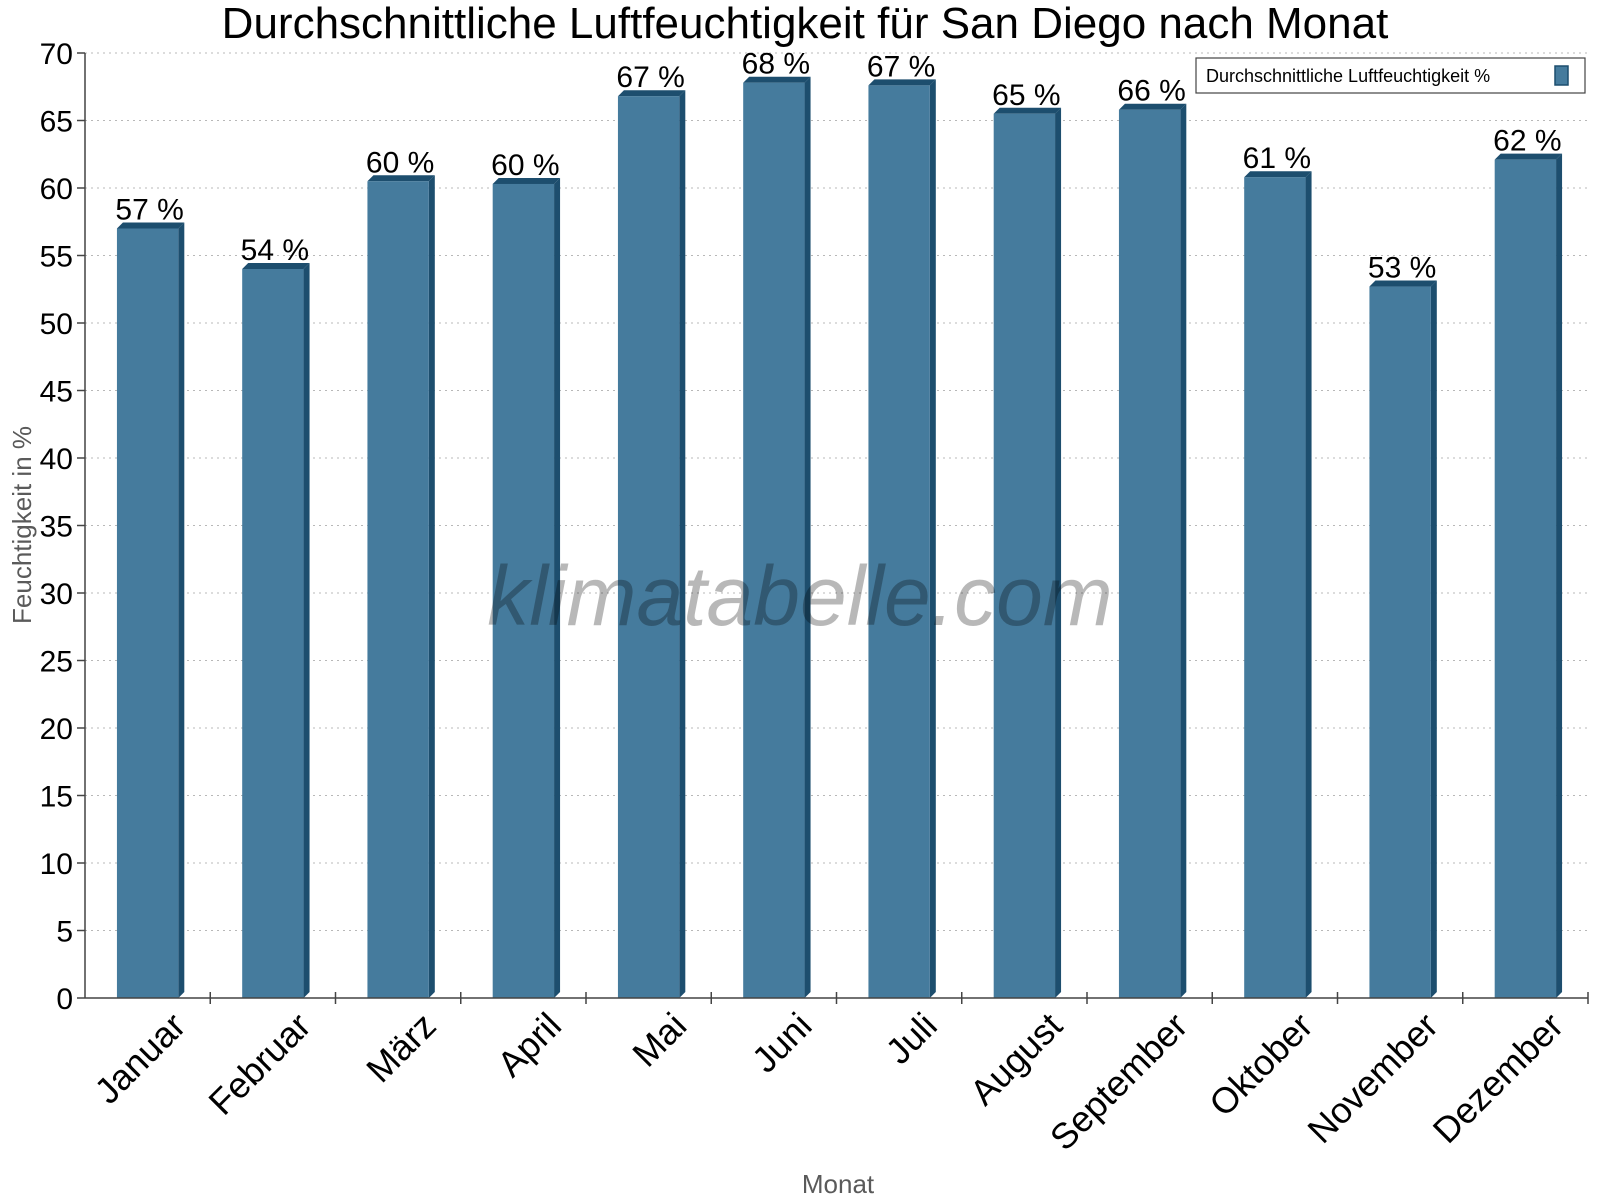 Image resolution: width=1600 pixels, height=1200 pixels. I want to click on y-tick-label: 50, so click(56, 324).